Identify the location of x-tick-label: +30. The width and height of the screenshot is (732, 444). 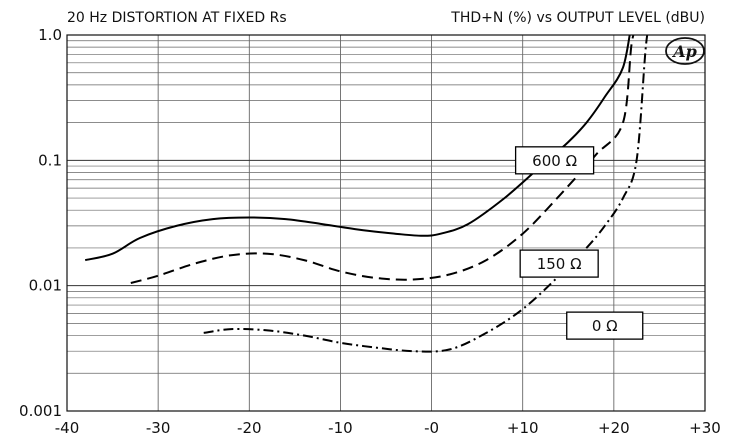
(705, 428).